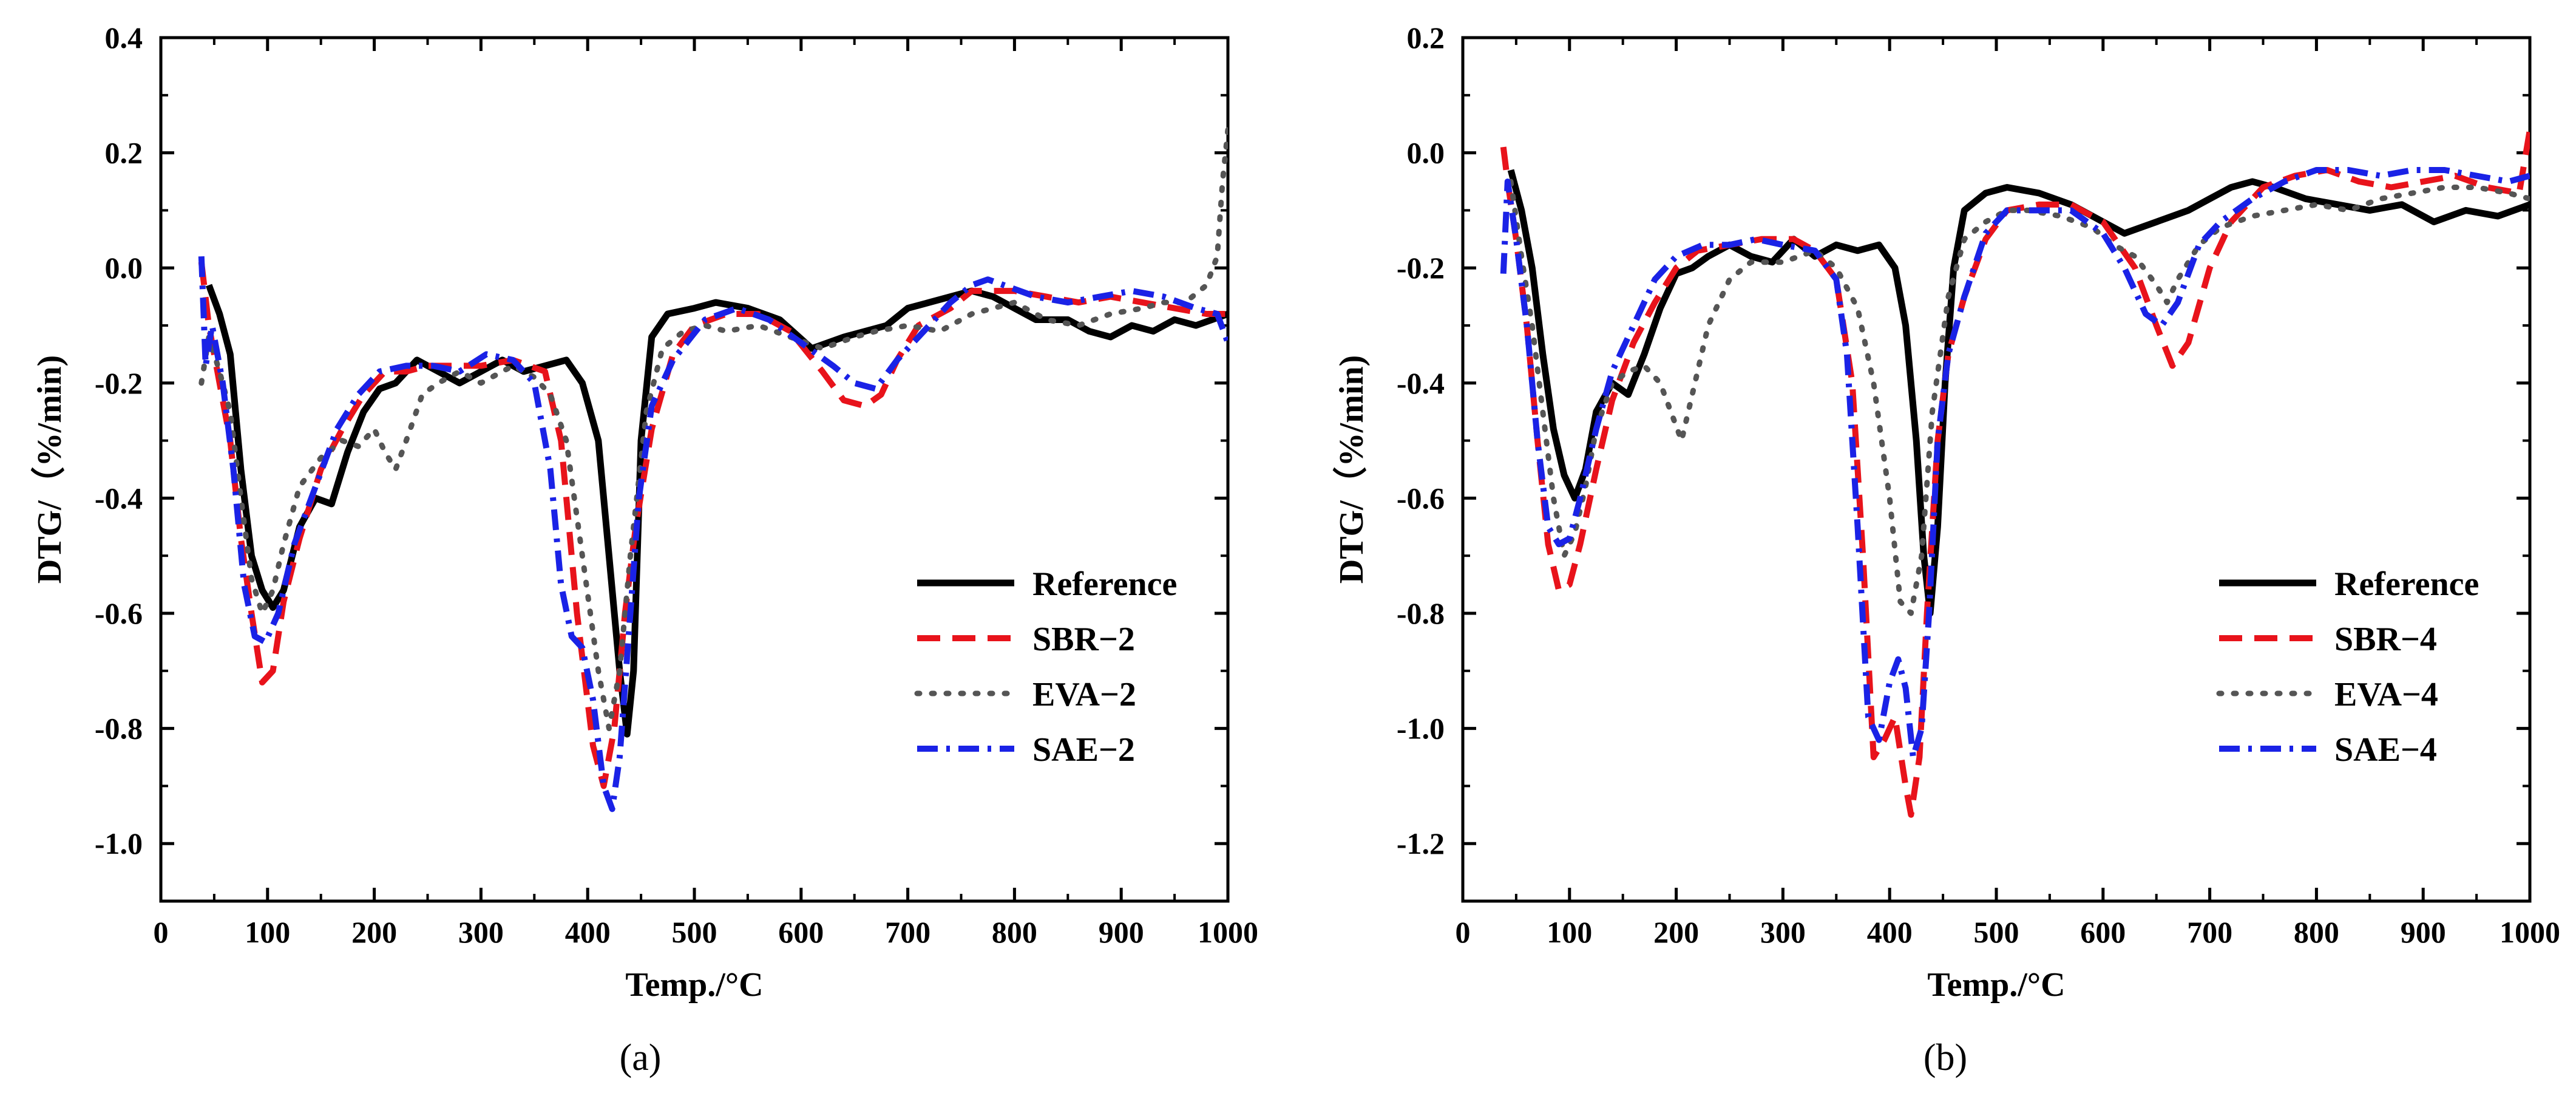 This screenshot has height=1093, width=2576. I want to click on legend-label: SBR−4, so click(2385, 639).